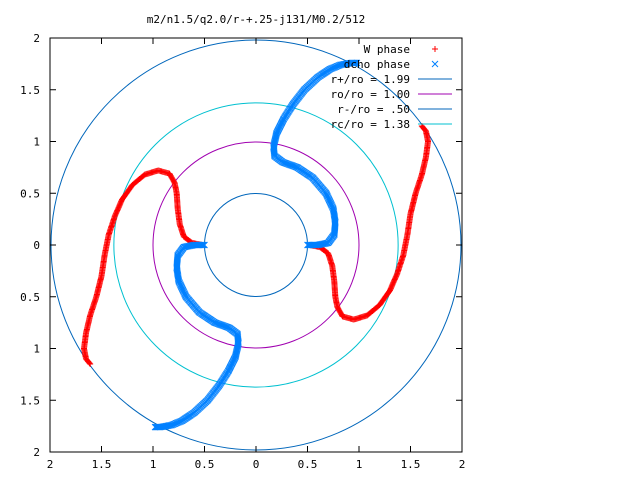 This screenshot has width=640, height=480. Describe the element at coordinates (370, 79) in the screenshot. I see `legend-label: r+/ro = 1.99` at that location.